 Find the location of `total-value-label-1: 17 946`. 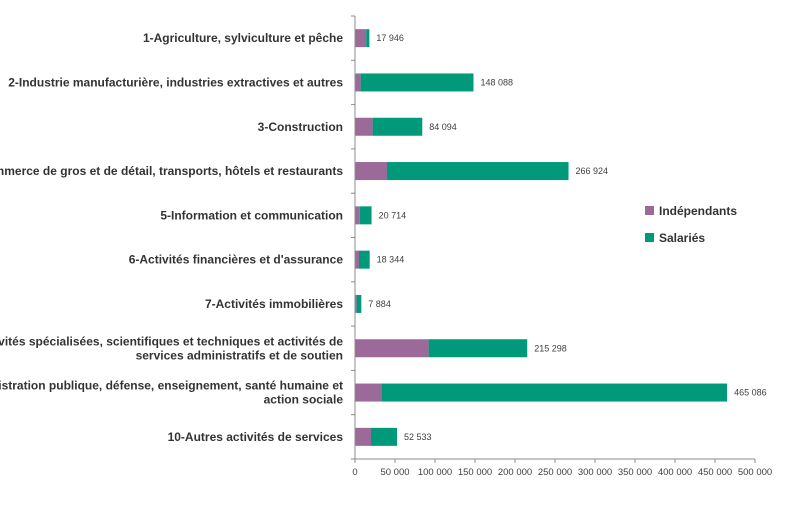

total-value-label-1: 17 946 is located at coordinates (390, 38).